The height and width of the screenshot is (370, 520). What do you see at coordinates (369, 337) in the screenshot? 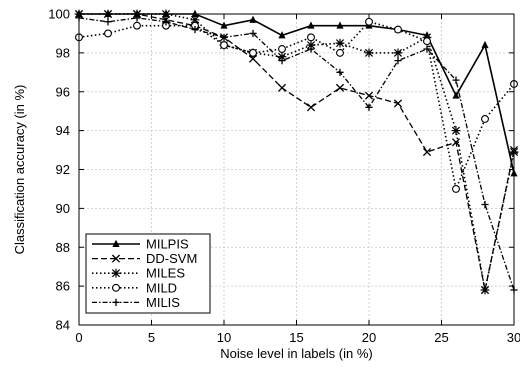
I see `x-tick-label: 20` at bounding box center [369, 337].